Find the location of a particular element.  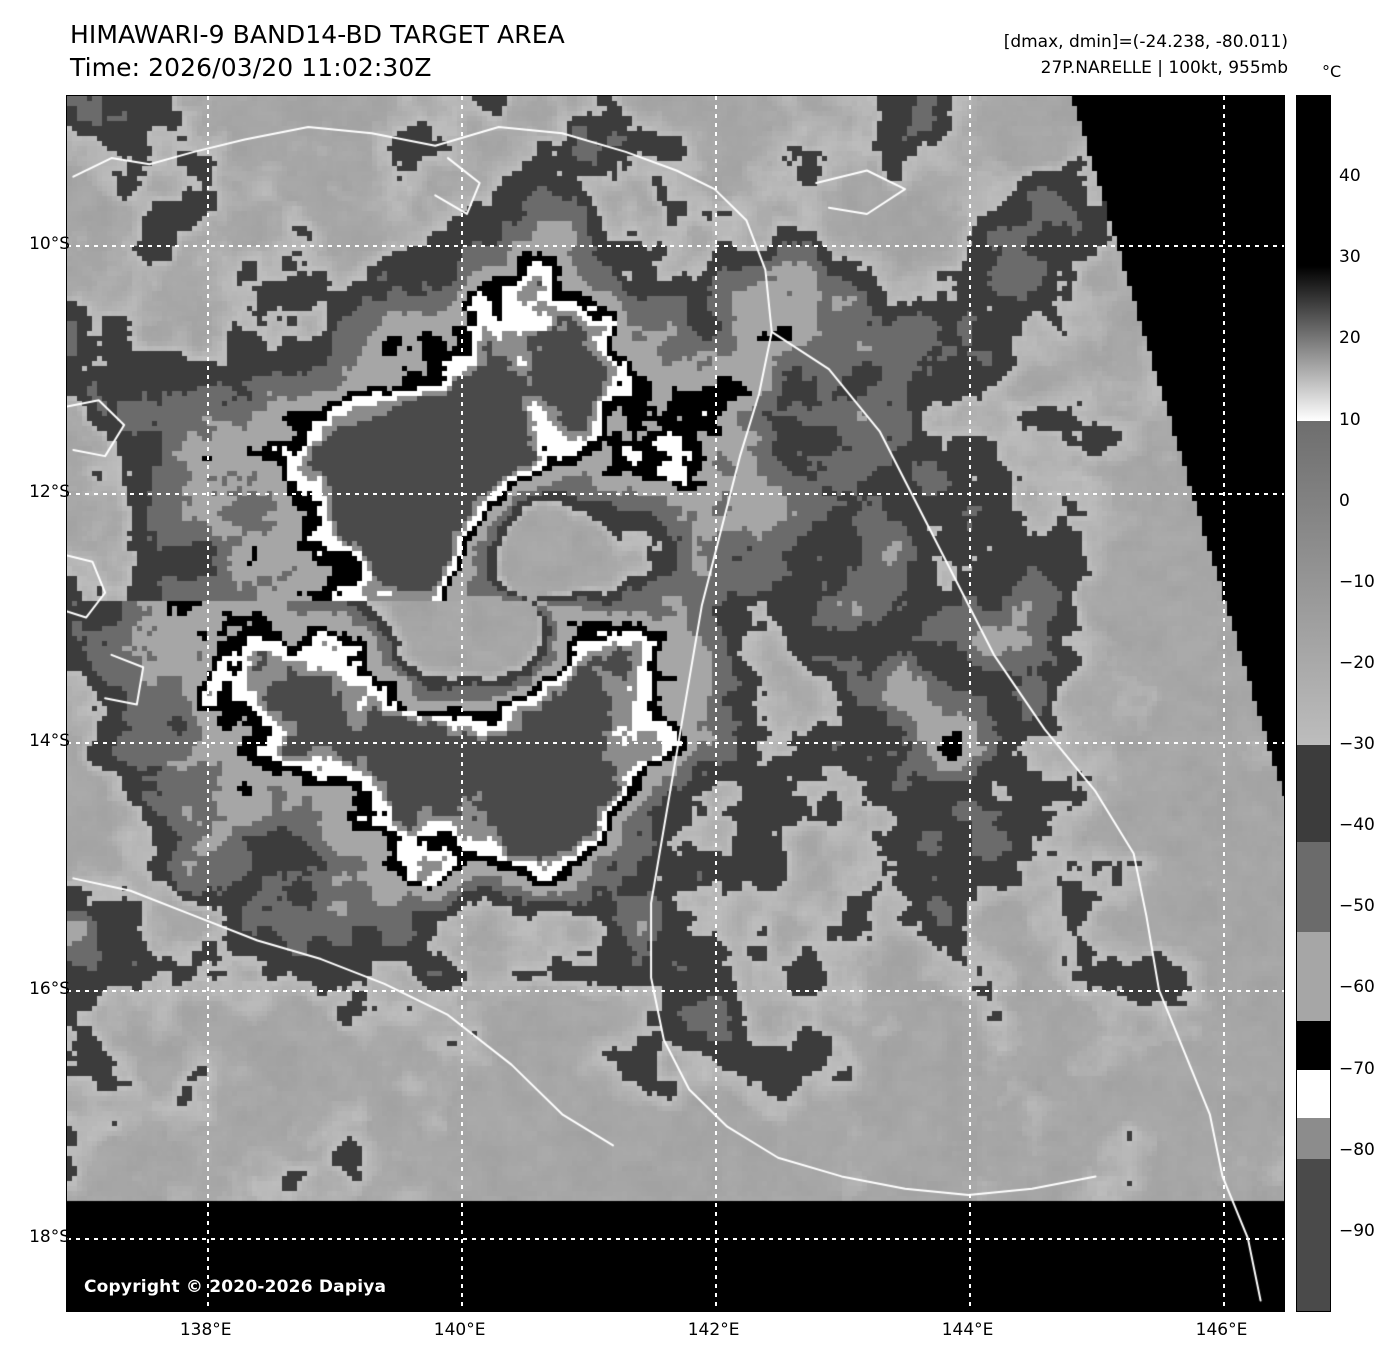

colorbar-tick-label: 40 is located at coordinates (1350, 176).